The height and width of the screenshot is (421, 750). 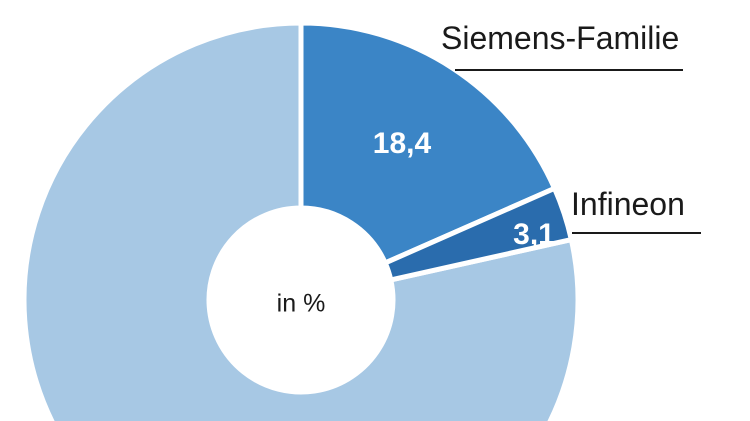 What do you see at coordinates (534, 234) in the screenshot?
I see `slice-value-label-infineon: 3,1` at bounding box center [534, 234].